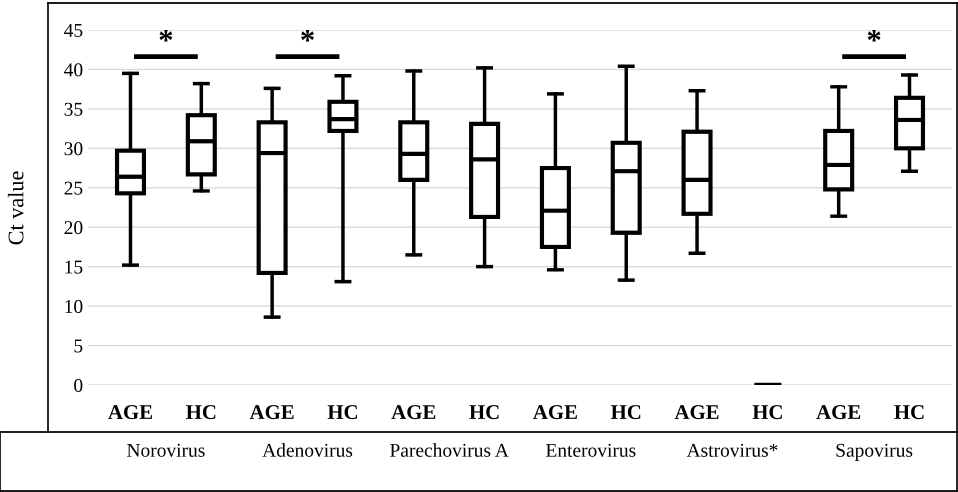 This screenshot has width=958, height=492. I want to click on text: Norovirus, so click(166, 450).